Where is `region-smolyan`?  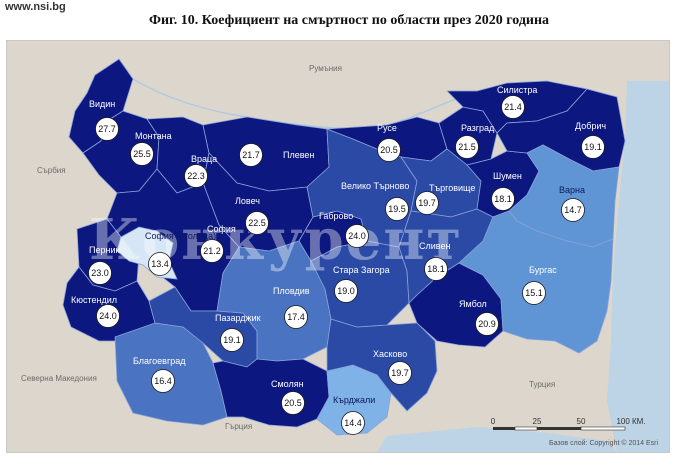
region-smolyan is located at coordinates (271, 393).